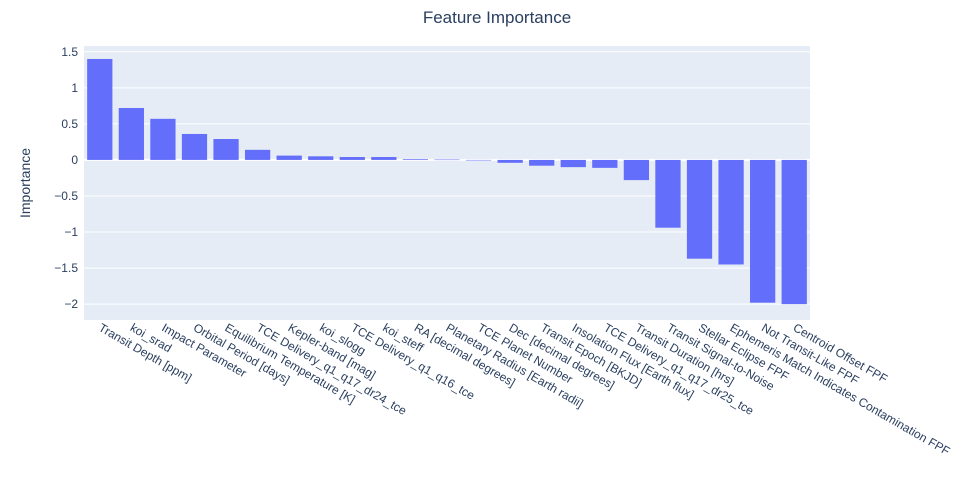 The height and width of the screenshot is (485, 979). What do you see at coordinates (69, 124) in the screenshot?
I see `y-tick-label: 0.5` at bounding box center [69, 124].